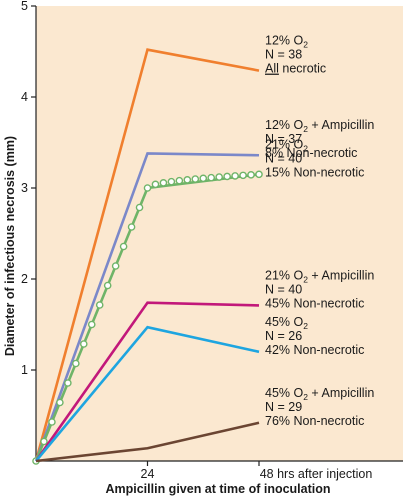 Image resolution: width=405 pixels, height=500 pixels. Describe the element at coordinates (24, 6) in the screenshot. I see `y-tick-label: 5` at that location.